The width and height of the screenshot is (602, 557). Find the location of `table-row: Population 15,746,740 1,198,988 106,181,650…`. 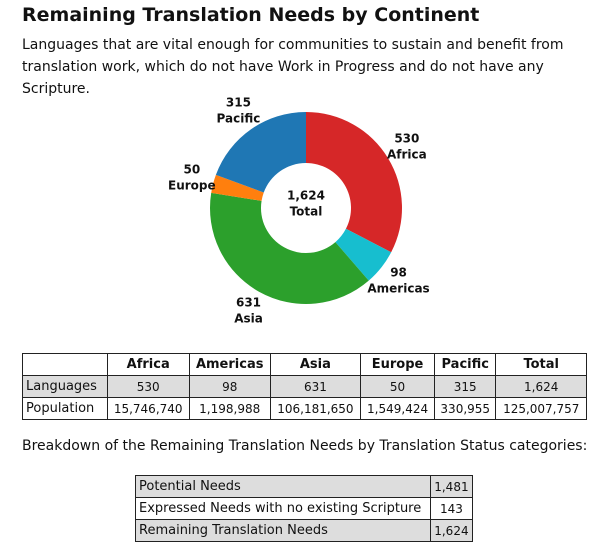

table-row: Population 15,746,740 1,198,988 106,181,650… is located at coordinates (304, 408).